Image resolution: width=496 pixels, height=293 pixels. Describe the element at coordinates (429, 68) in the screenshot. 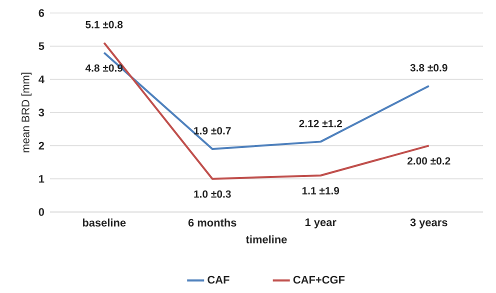

I see `data-label: 3.8 ±0.9` at that location.